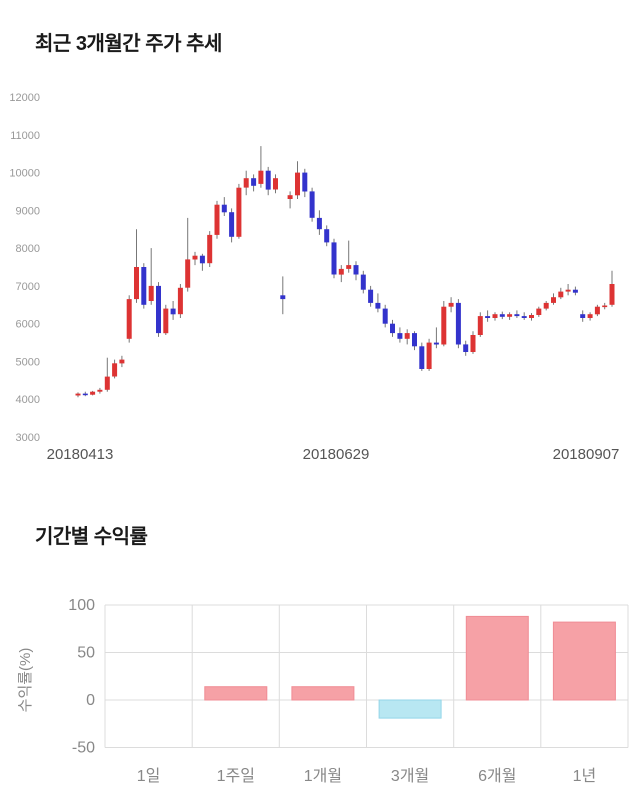 This screenshot has height=810, width=640. Describe the element at coordinates (323, 776) in the screenshot. I see `returns-x-category-label: 1개월` at that location.